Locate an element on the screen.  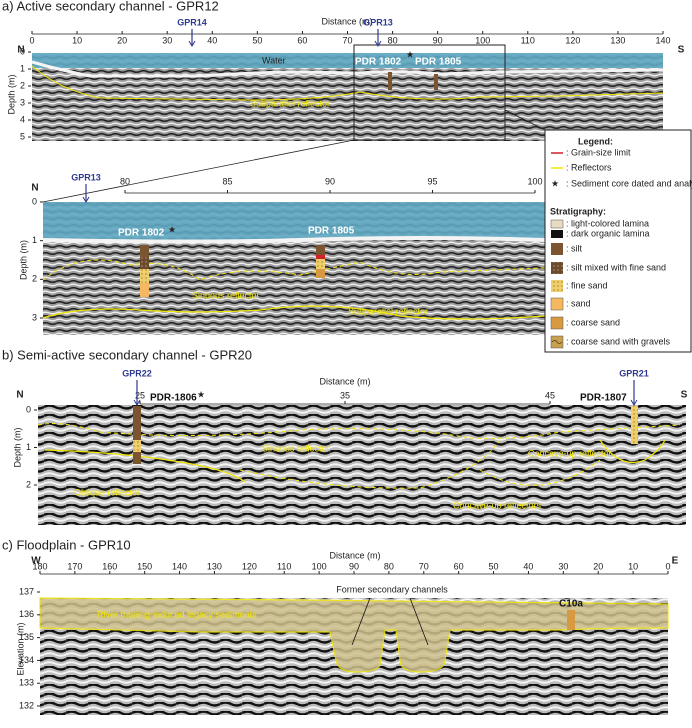
y-tick-label: 133 is located at coordinates (26, 683).